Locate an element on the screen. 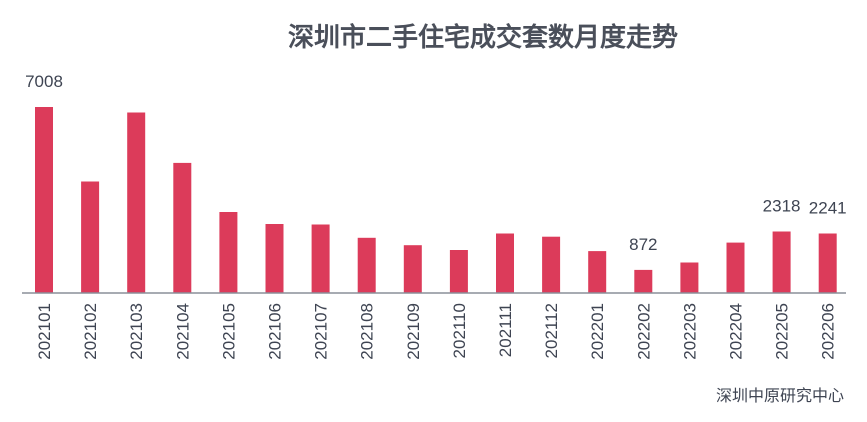 The width and height of the screenshot is (867, 422). x-tick-label-202205: 202205 is located at coordinates (782, 331).